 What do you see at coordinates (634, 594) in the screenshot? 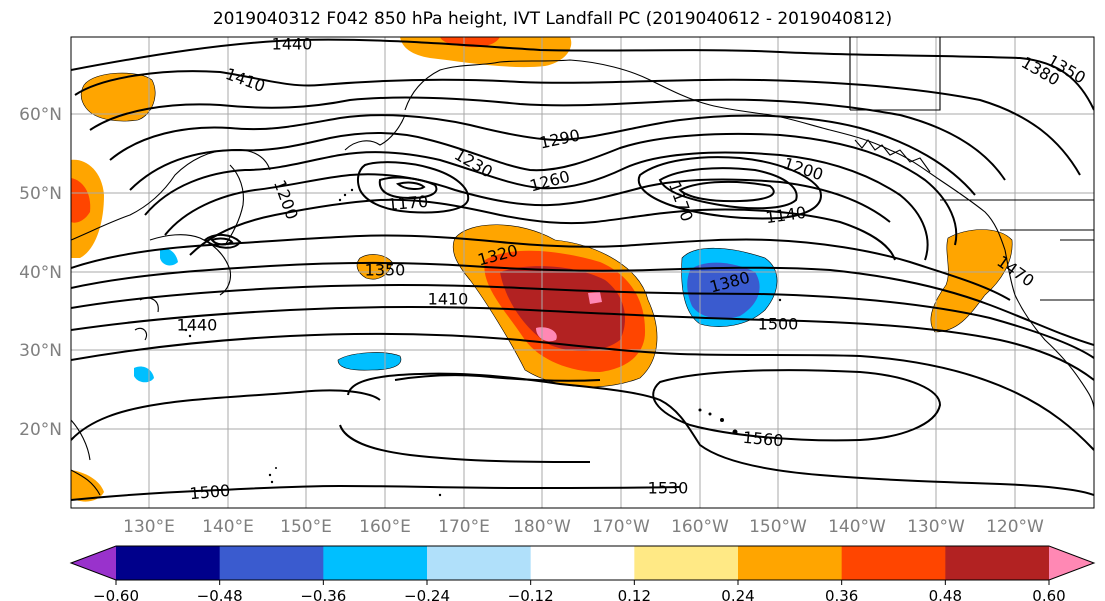
I see `colorbar-tick-label: 0.12` at bounding box center [634, 594].